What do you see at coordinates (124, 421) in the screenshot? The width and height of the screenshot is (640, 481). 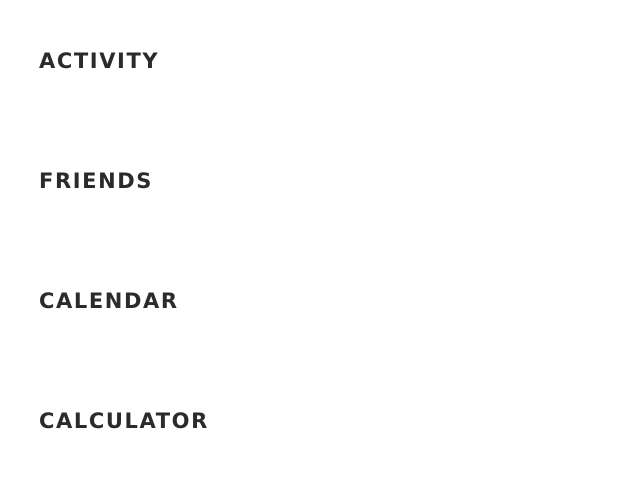 I see `menu-item-calculator: CALCULATOR` at bounding box center [124, 421].